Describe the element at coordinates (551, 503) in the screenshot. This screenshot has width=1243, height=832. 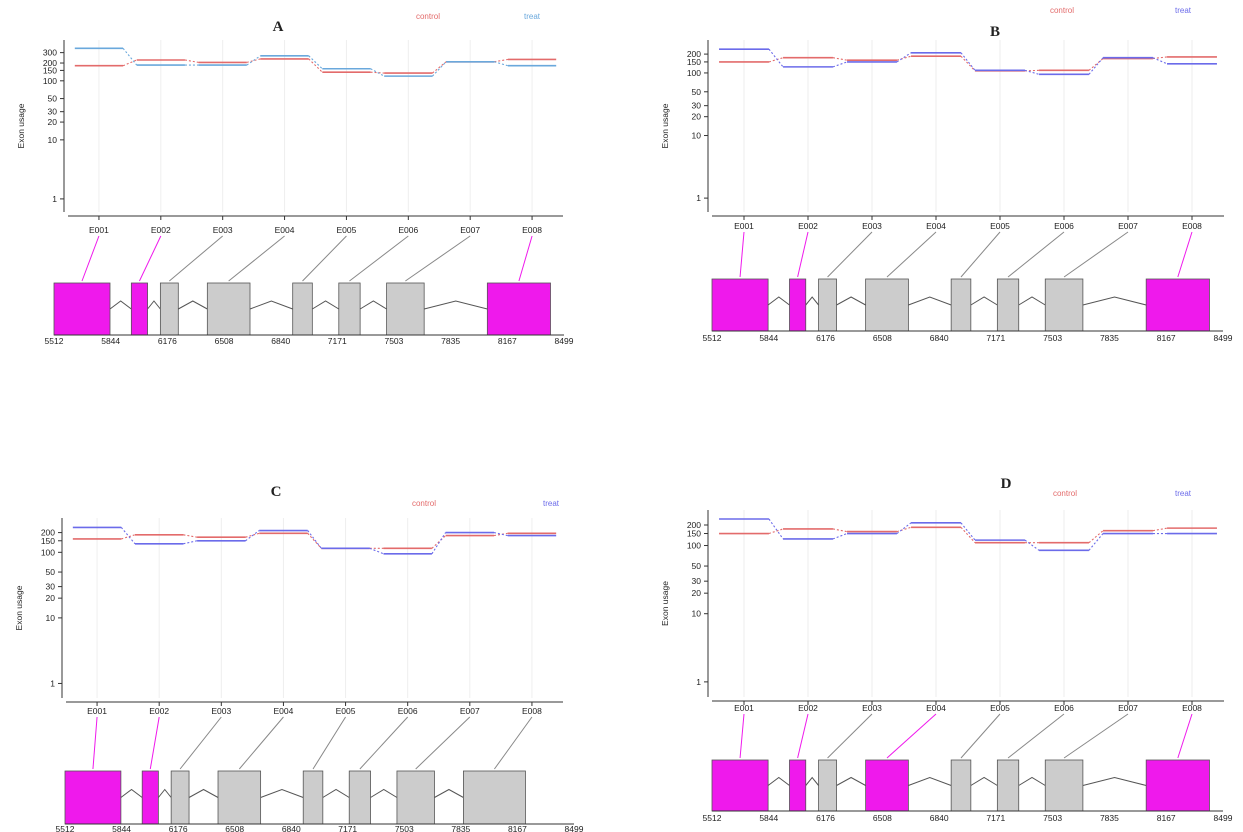
I see `legend-treat: treat` at that location.